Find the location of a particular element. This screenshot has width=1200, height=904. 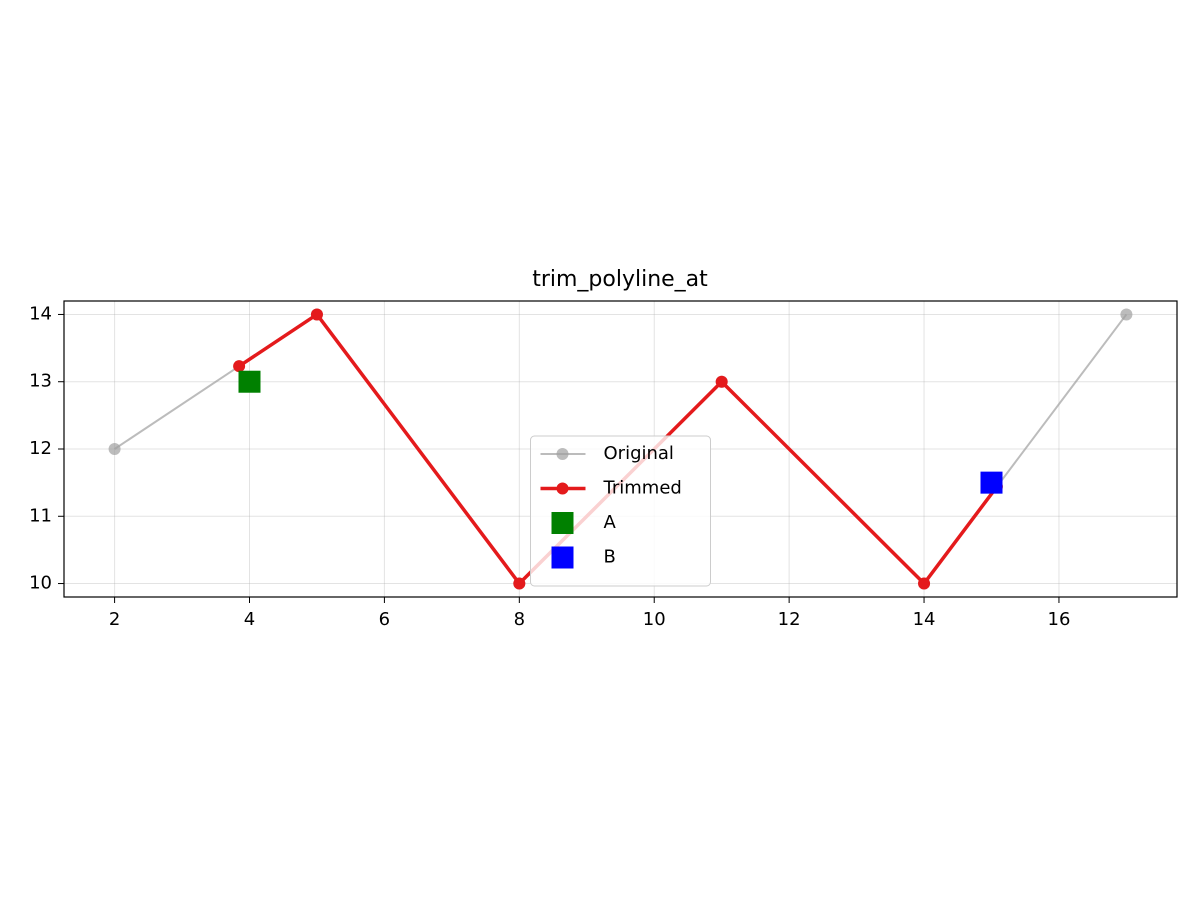

legend-label: Trimmed is located at coordinates (642, 488).